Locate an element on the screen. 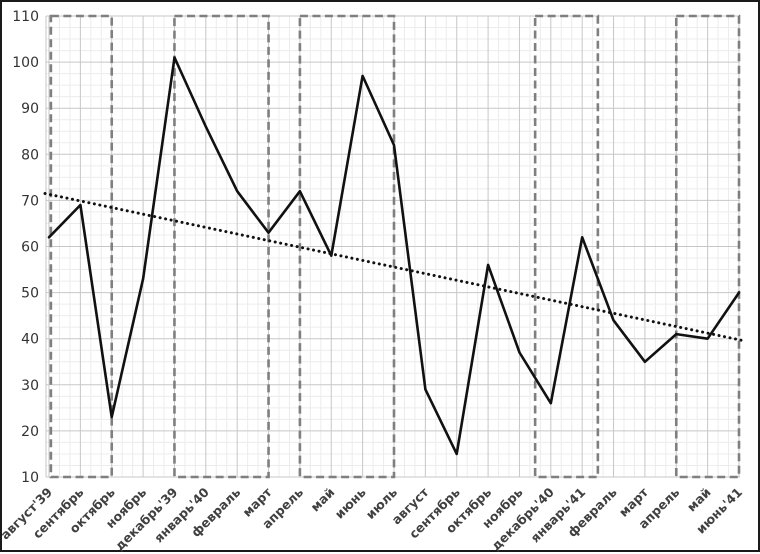  y-axis-tick-label: 100 is located at coordinates (25, 63).